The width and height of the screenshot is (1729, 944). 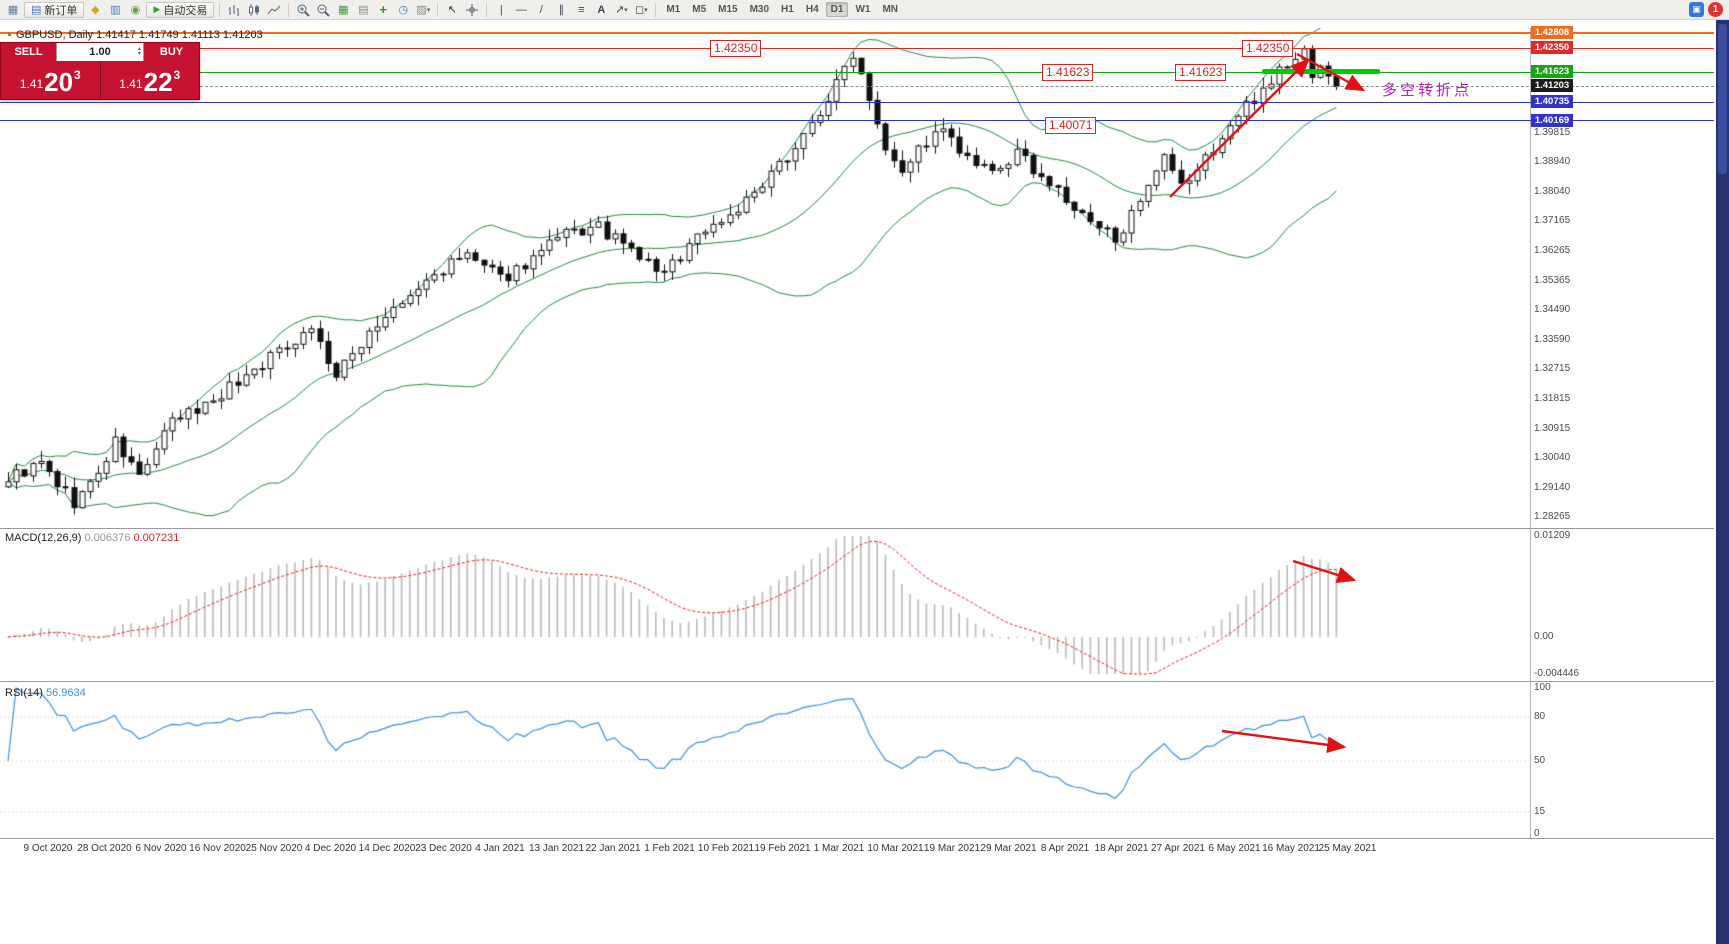 I want to click on price-level-line-1.41623, so click(x=857, y=72).